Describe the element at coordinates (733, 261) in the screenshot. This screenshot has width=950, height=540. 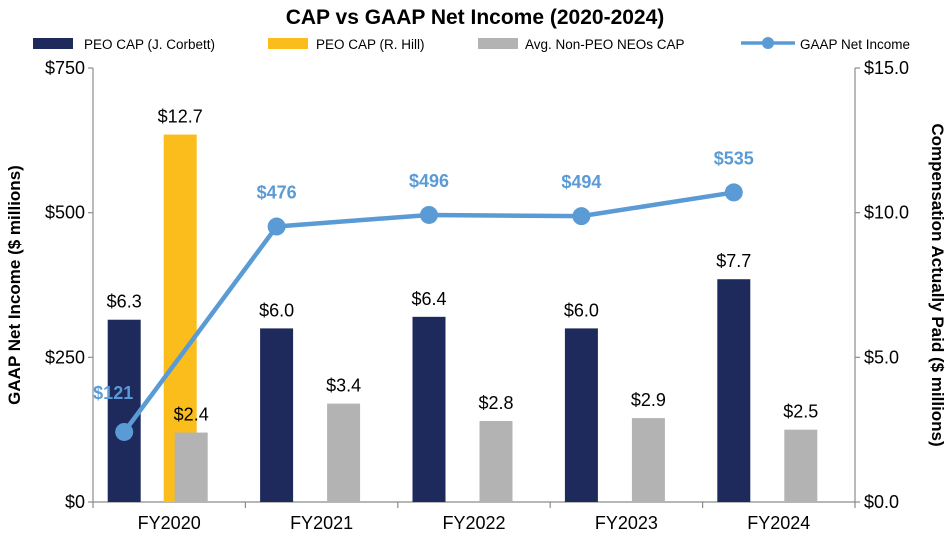
I see `bar-label: $7.7` at that location.